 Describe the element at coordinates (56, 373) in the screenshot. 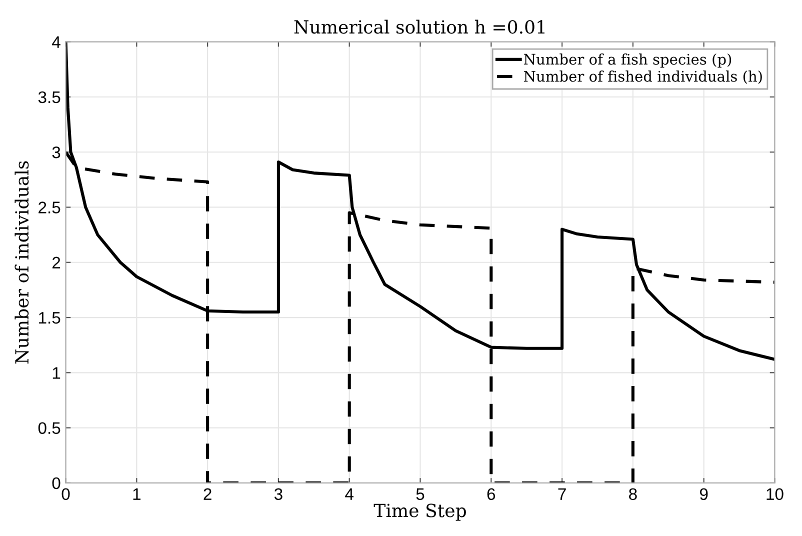

I see `y-tick-label: 1` at that location.